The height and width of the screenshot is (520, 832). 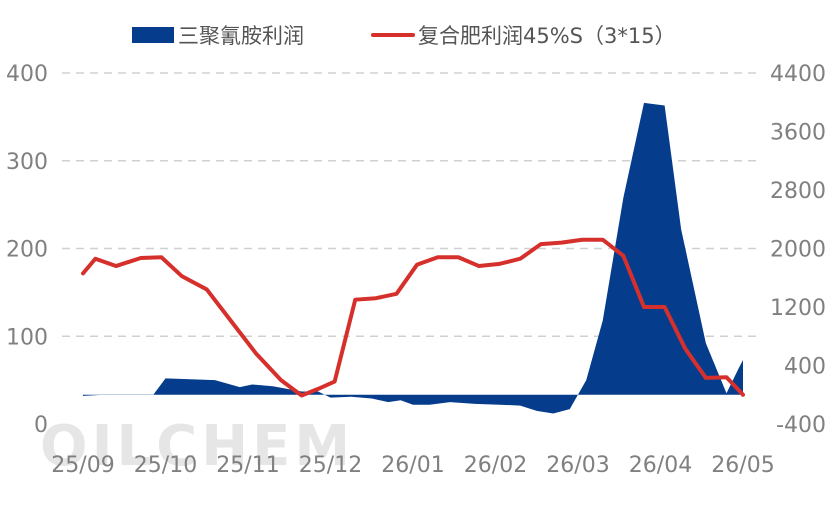 I want to click on right-tick-label: 2800, so click(x=798, y=191).